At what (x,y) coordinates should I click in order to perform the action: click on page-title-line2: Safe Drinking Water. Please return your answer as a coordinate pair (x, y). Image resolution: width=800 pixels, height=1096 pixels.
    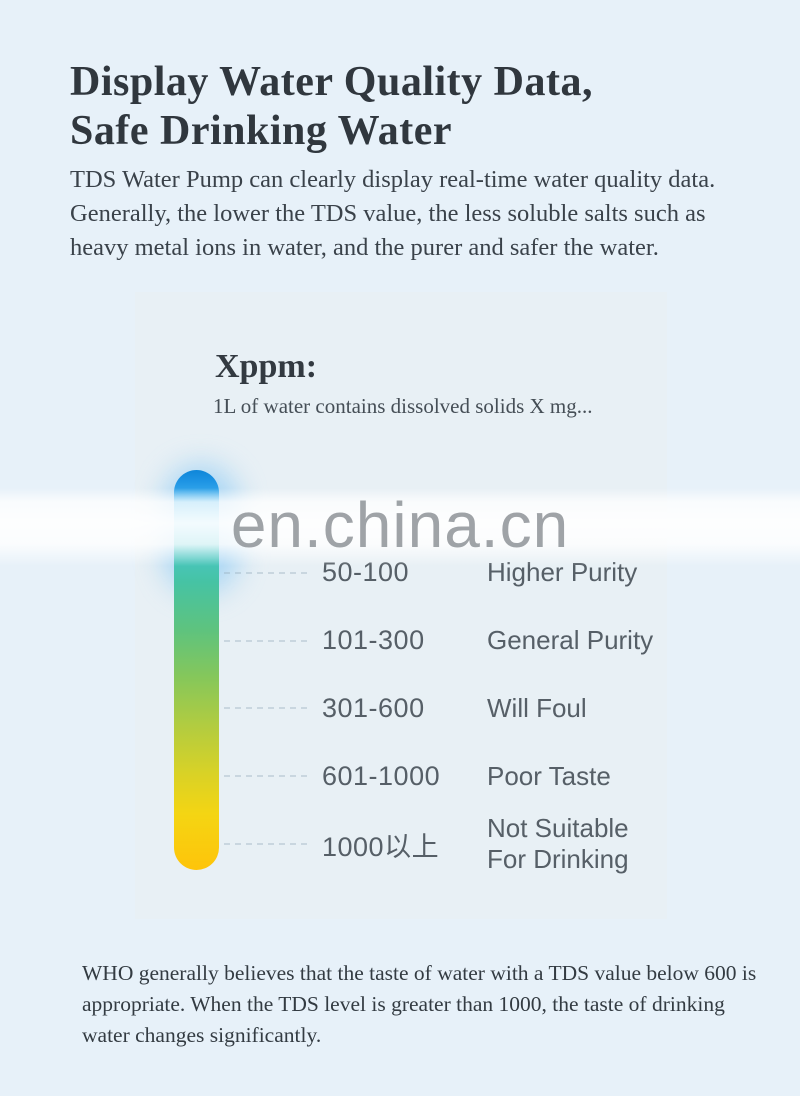
    Looking at the image, I should click on (261, 131).